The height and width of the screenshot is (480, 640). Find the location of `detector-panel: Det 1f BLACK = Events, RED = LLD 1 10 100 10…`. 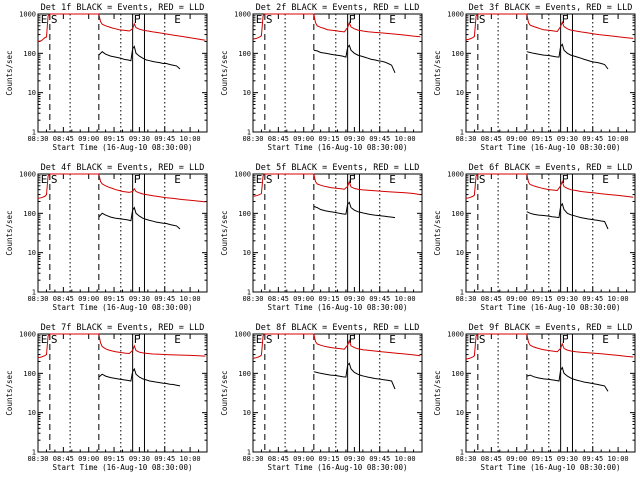

detector-panel: Det 1f BLACK = Events, RED = LLD 1 10 100 10… is located at coordinates (106, 77).